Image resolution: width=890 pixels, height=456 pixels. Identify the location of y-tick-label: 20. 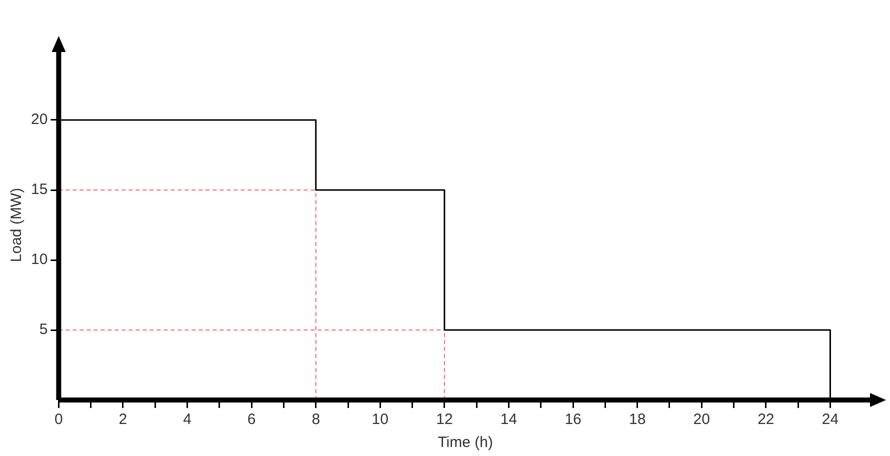
(39, 119).